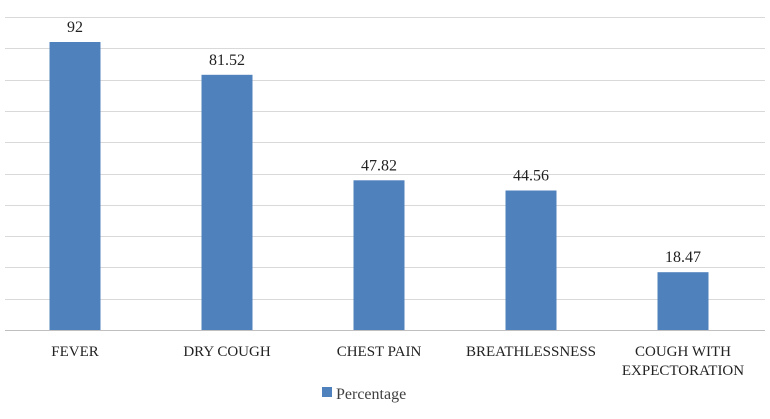 This screenshot has height=419, width=770. I want to click on data-label: 18.47, so click(683, 257).